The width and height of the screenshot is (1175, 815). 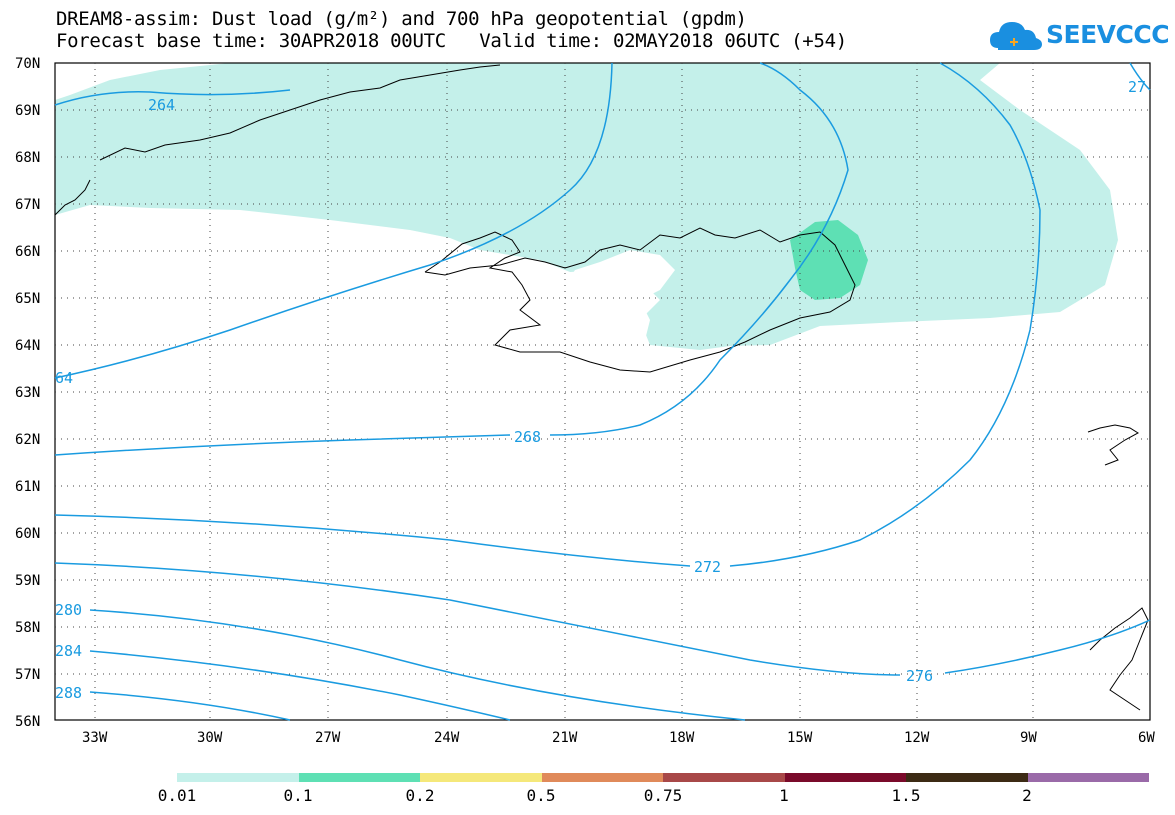 I want to click on lat-label: 67N, so click(x=27, y=205).